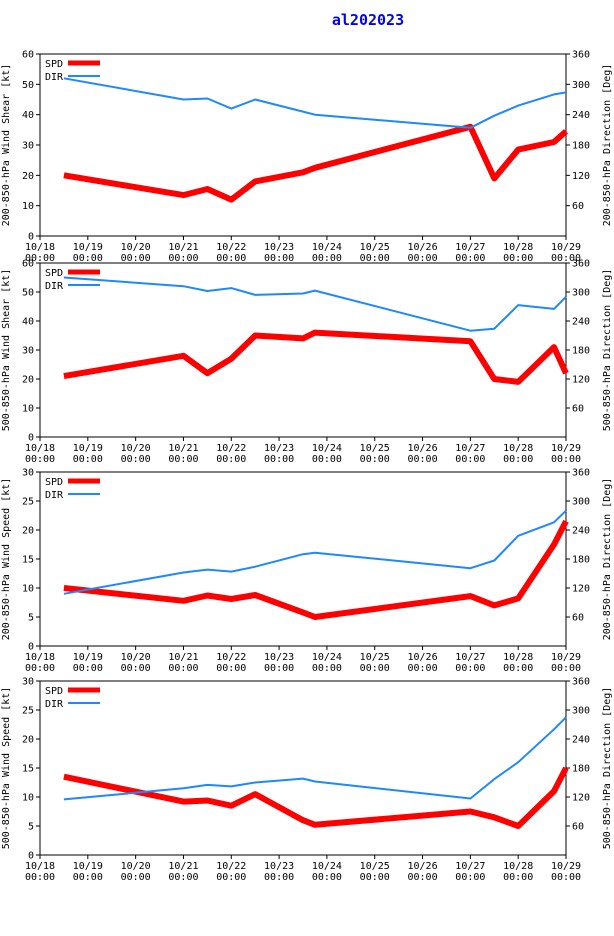 Image resolution: width=614 pixels, height=936 pixels. Describe the element at coordinates (6, 350) in the screenshot. I see `y-left-axis-title: 500-850-hPa Wind Shear [kt]` at that location.